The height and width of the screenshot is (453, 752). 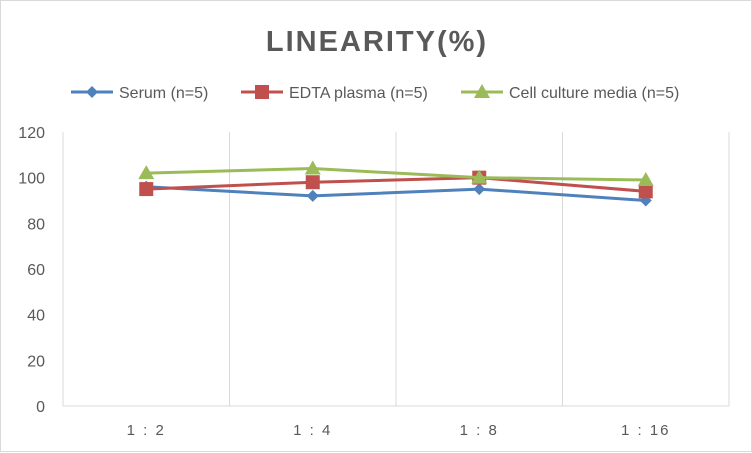 What do you see at coordinates (36, 224) in the screenshot?
I see `y-tick-label: 80` at bounding box center [36, 224].